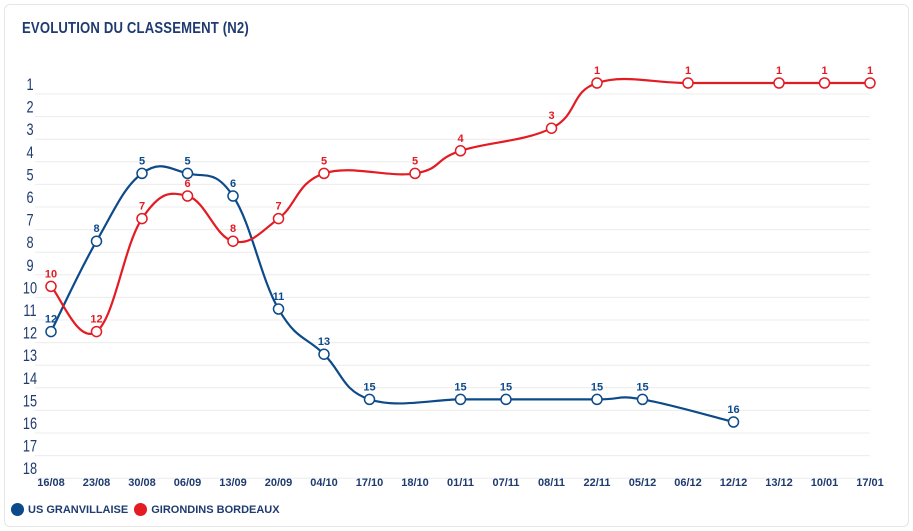 The width and height of the screenshot is (913, 531). What do you see at coordinates (643, 483) in the screenshot?
I see `x-tick-label: 05/12` at bounding box center [643, 483].